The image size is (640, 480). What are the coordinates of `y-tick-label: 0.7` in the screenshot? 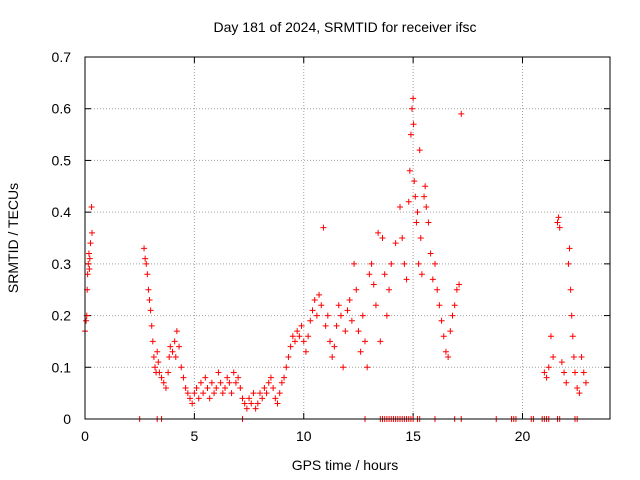 It's located at (62, 57).